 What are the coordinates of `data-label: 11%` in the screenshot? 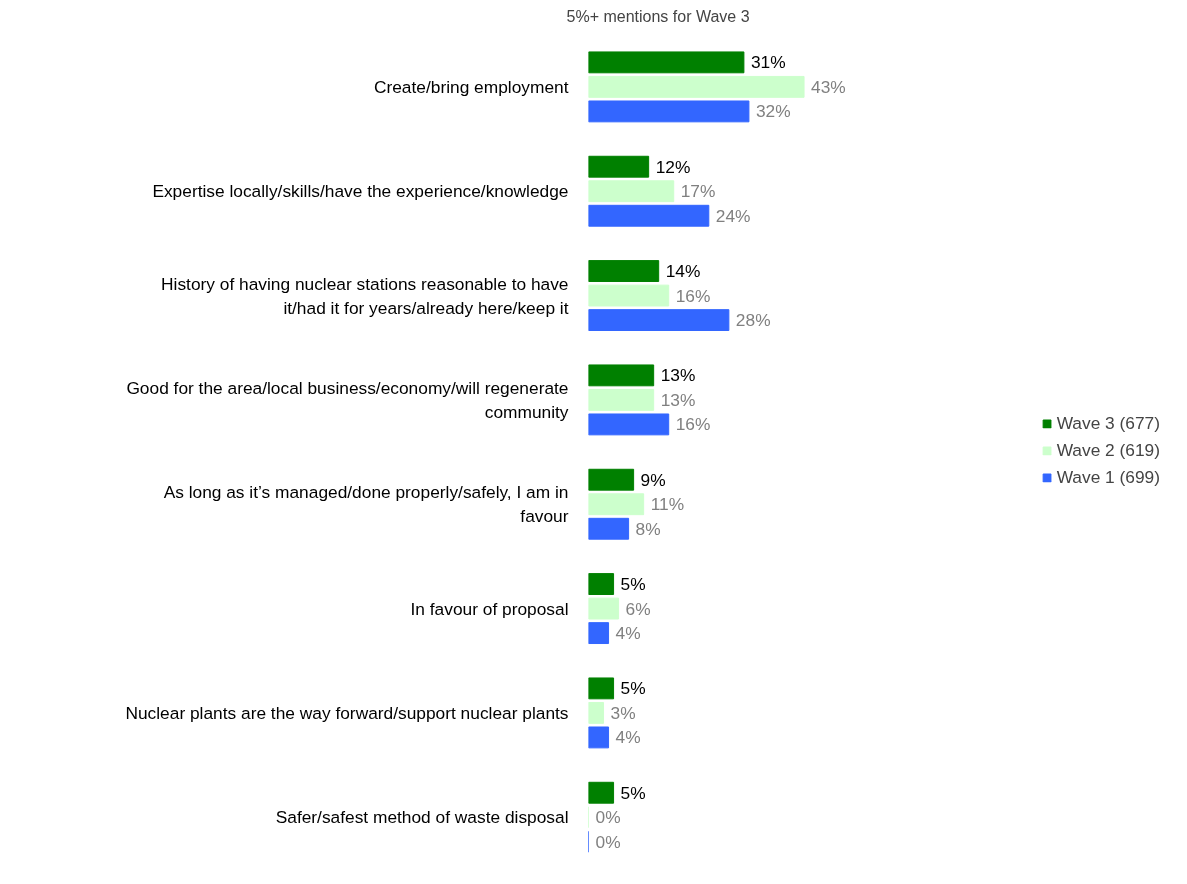 It's located at (667, 504).